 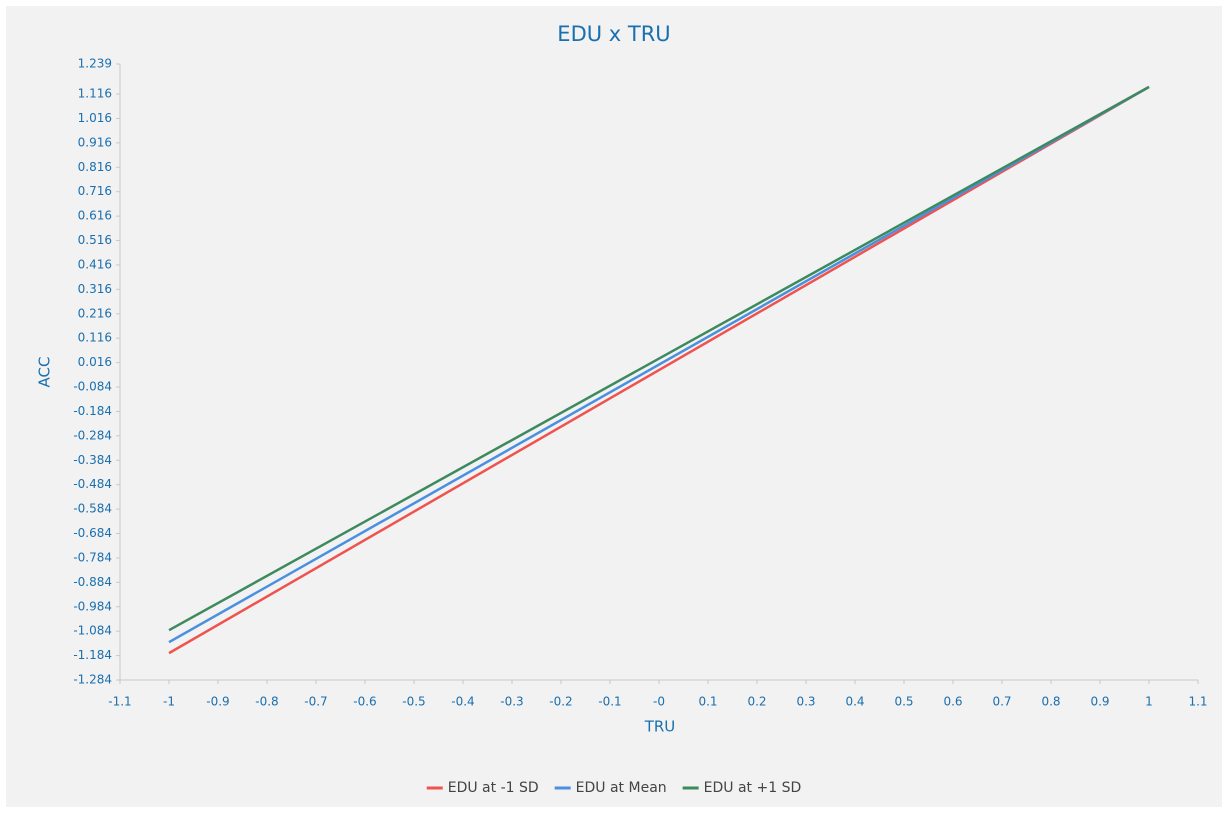 I want to click on y-tick-label: -0.084, so click(x=92, y=387).